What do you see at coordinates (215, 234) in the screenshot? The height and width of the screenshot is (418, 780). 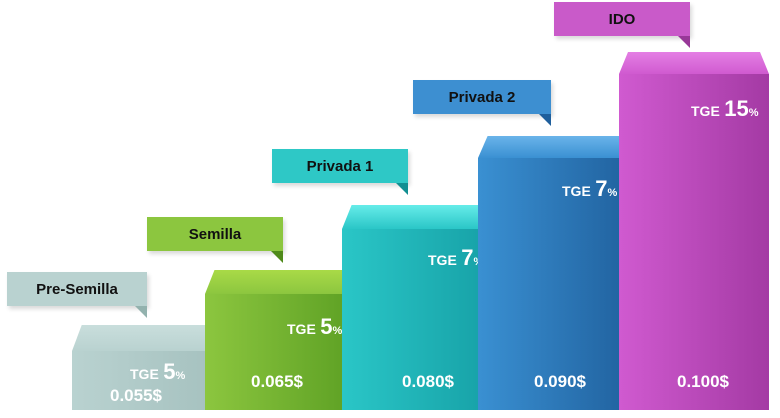 I see `stage-name: Semilla` at bounding box center [215, 234].